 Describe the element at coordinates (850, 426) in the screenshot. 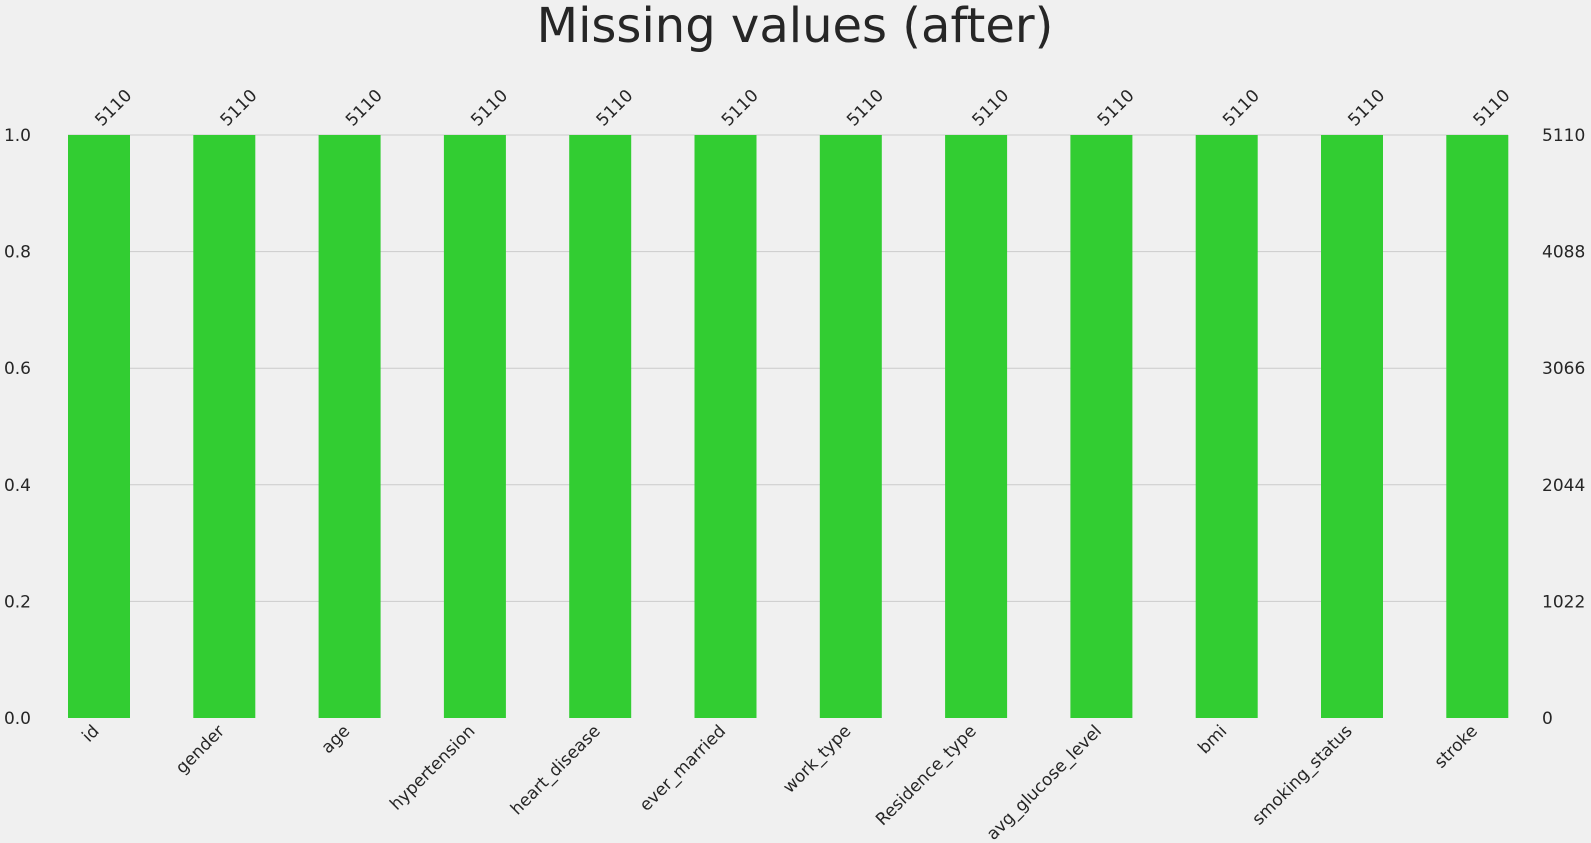

I see `bar-work-type` at that location.